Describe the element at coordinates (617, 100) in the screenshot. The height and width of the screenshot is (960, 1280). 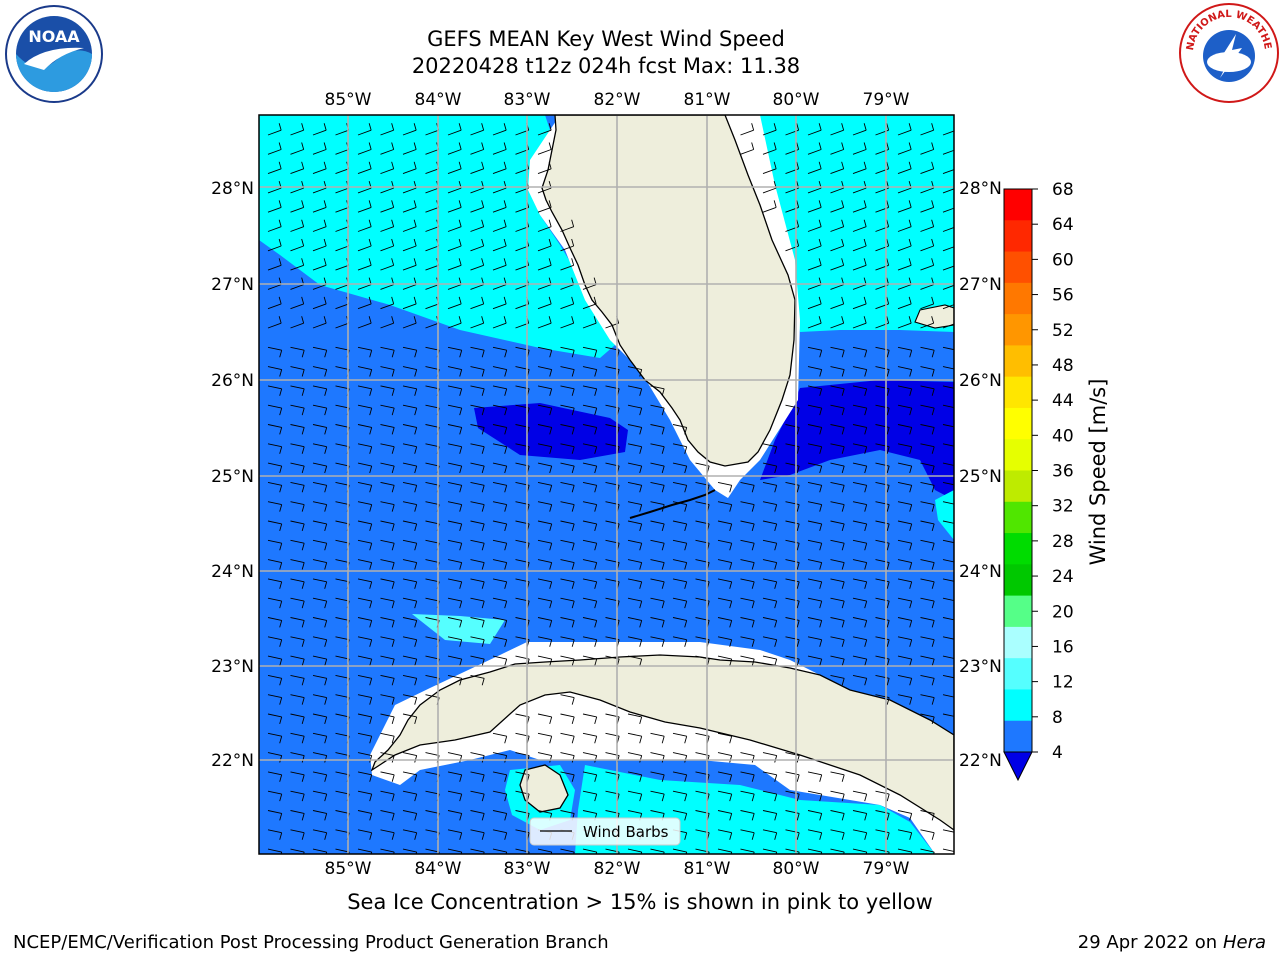
I see `top-lon-labels: 85°W 84°W 83°W 82°W 81°W 80°W 79°W` at that location.